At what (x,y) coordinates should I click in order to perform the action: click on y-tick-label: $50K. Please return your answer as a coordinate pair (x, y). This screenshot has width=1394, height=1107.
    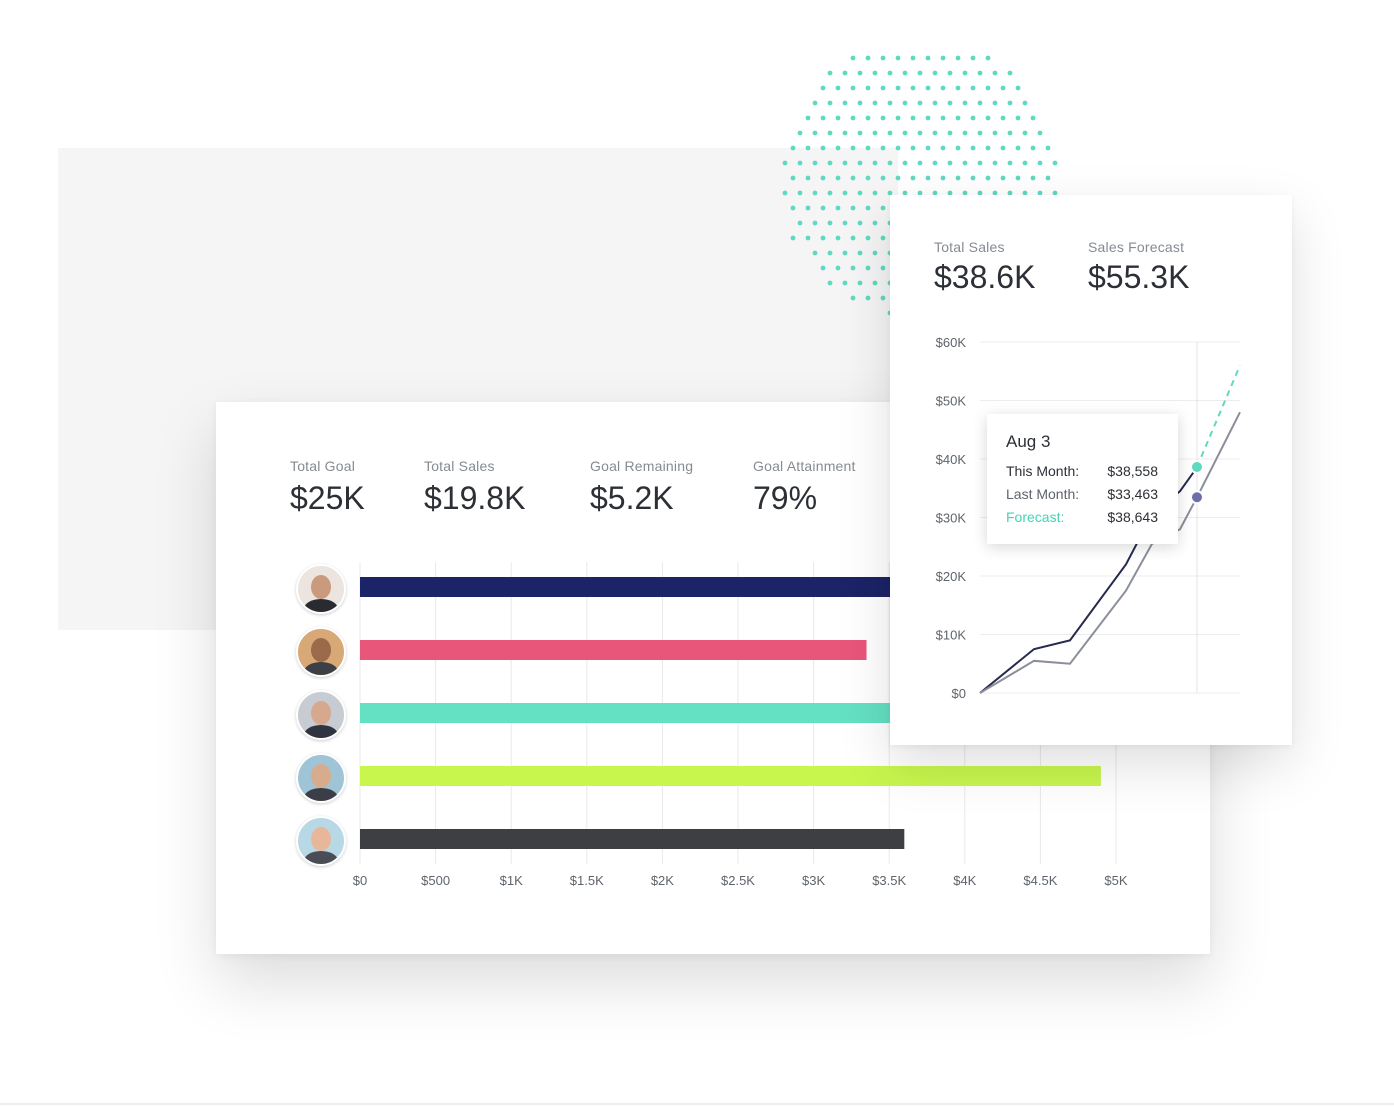
    Looking at the image, I should click on (951, 401).